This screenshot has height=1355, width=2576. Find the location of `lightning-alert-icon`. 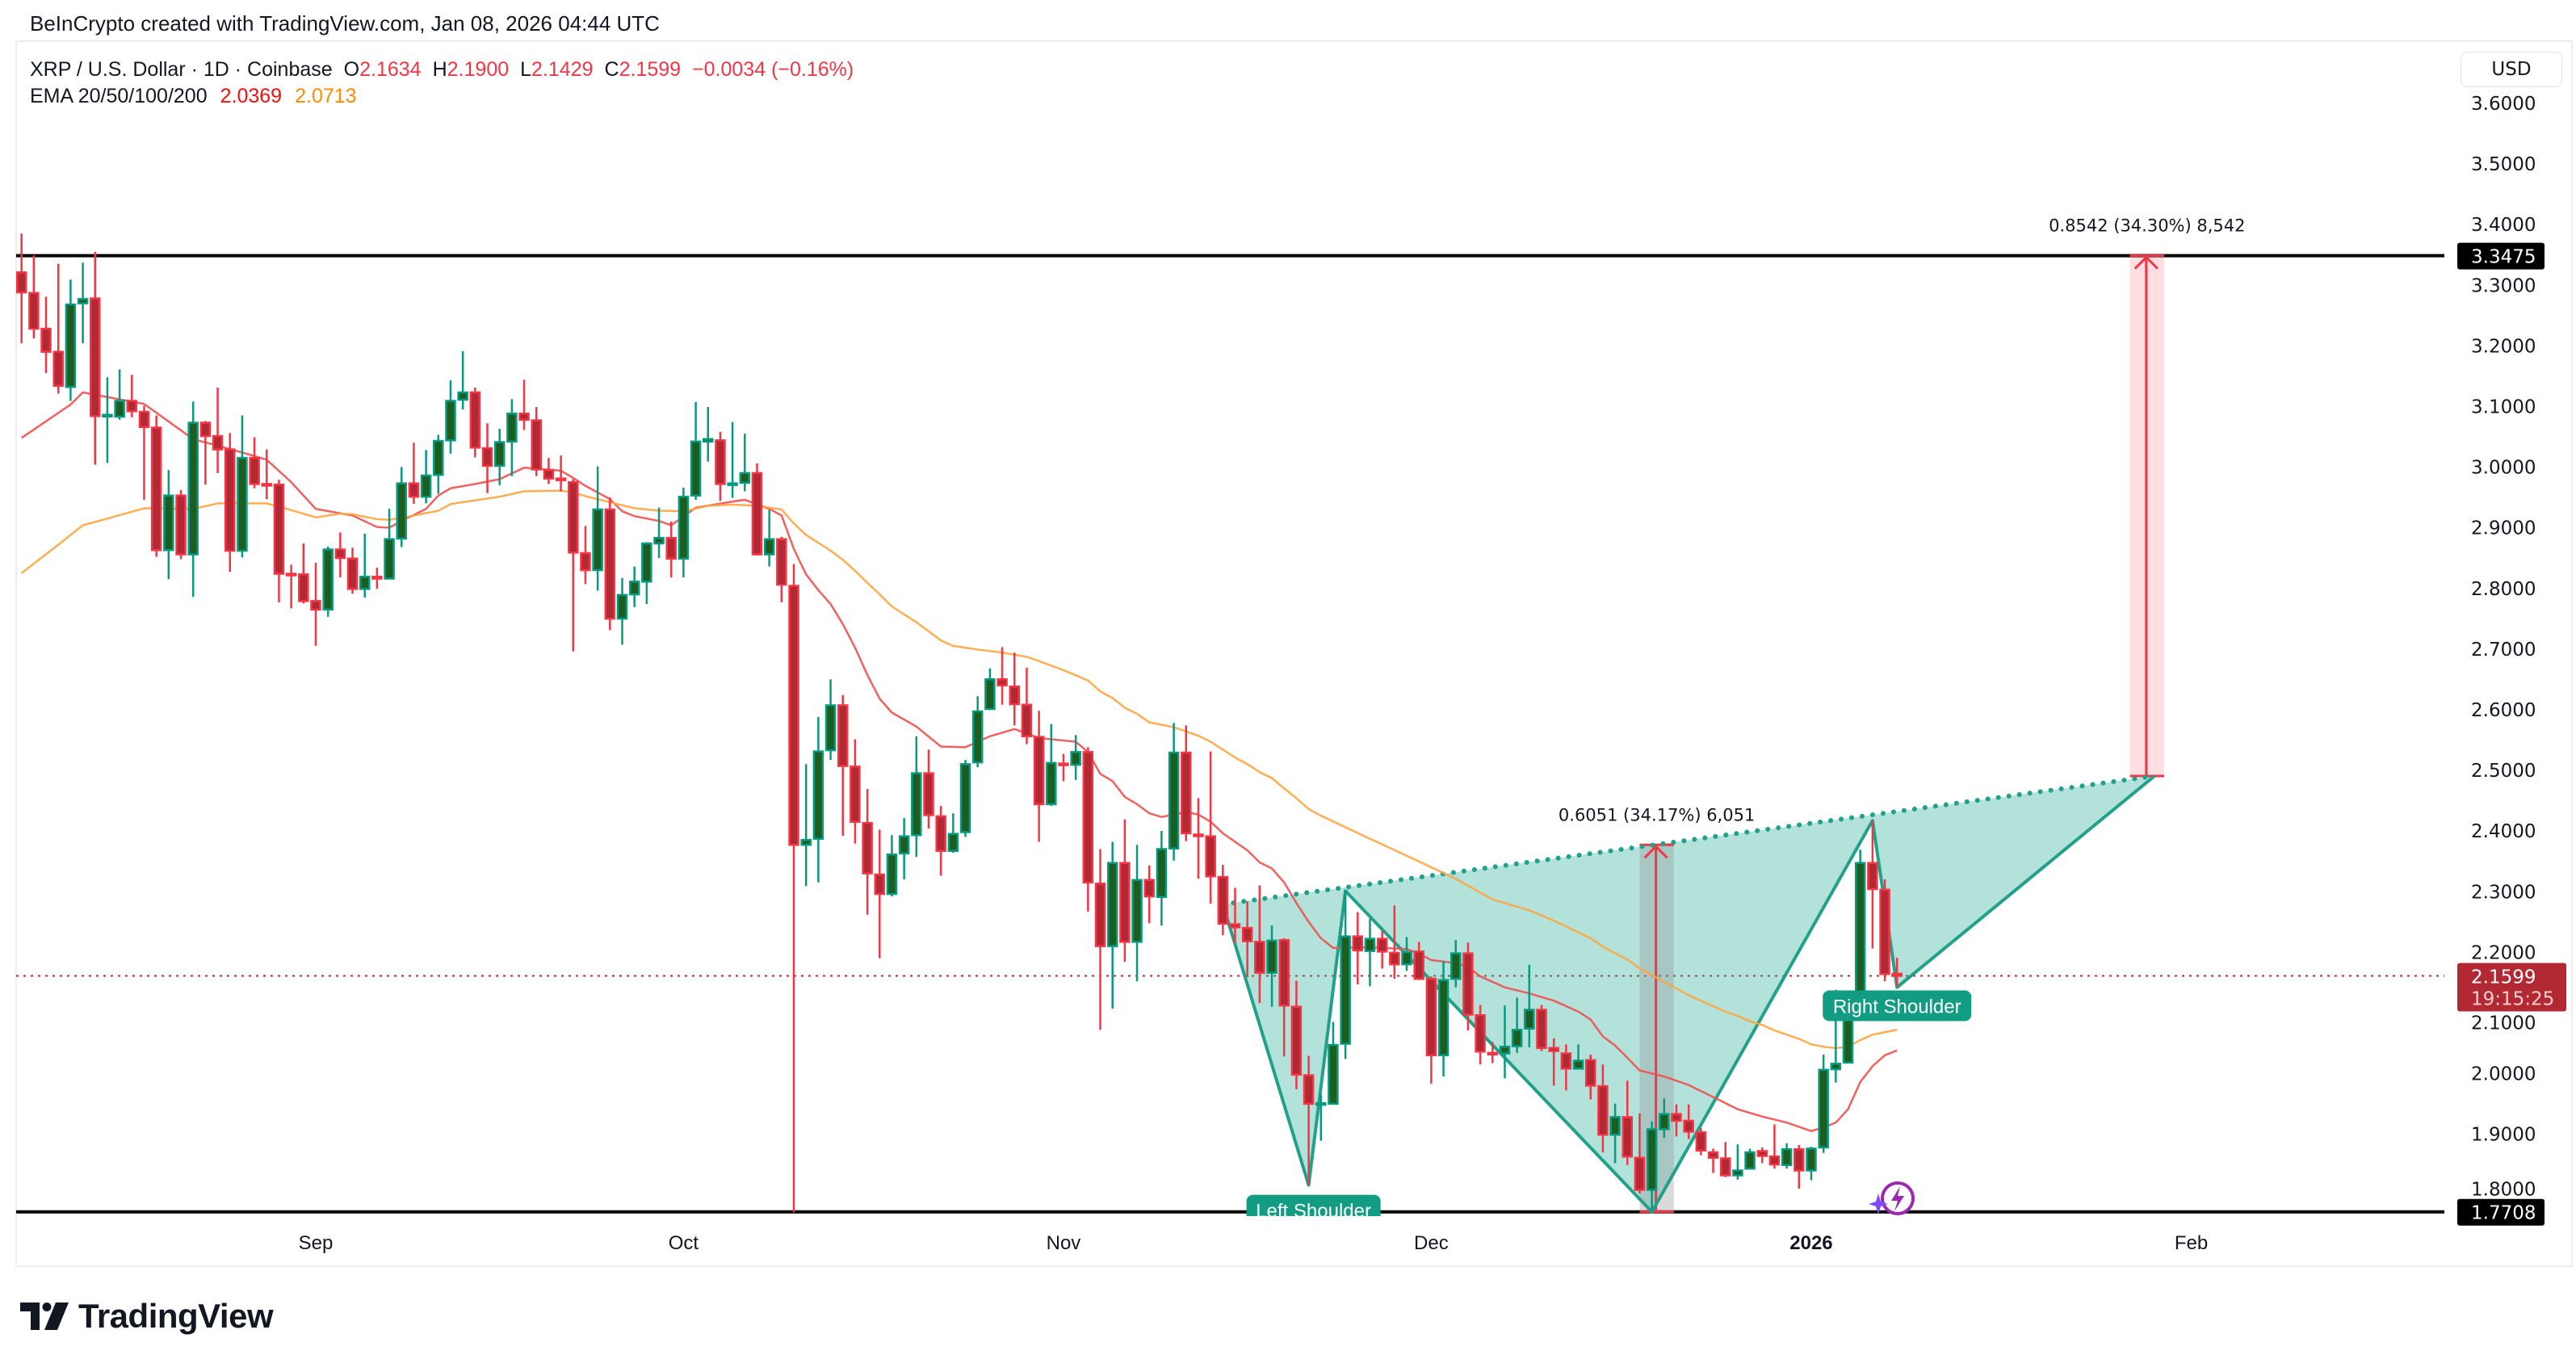

lightning-alert-icon is located at coordinates (1892, 1198).